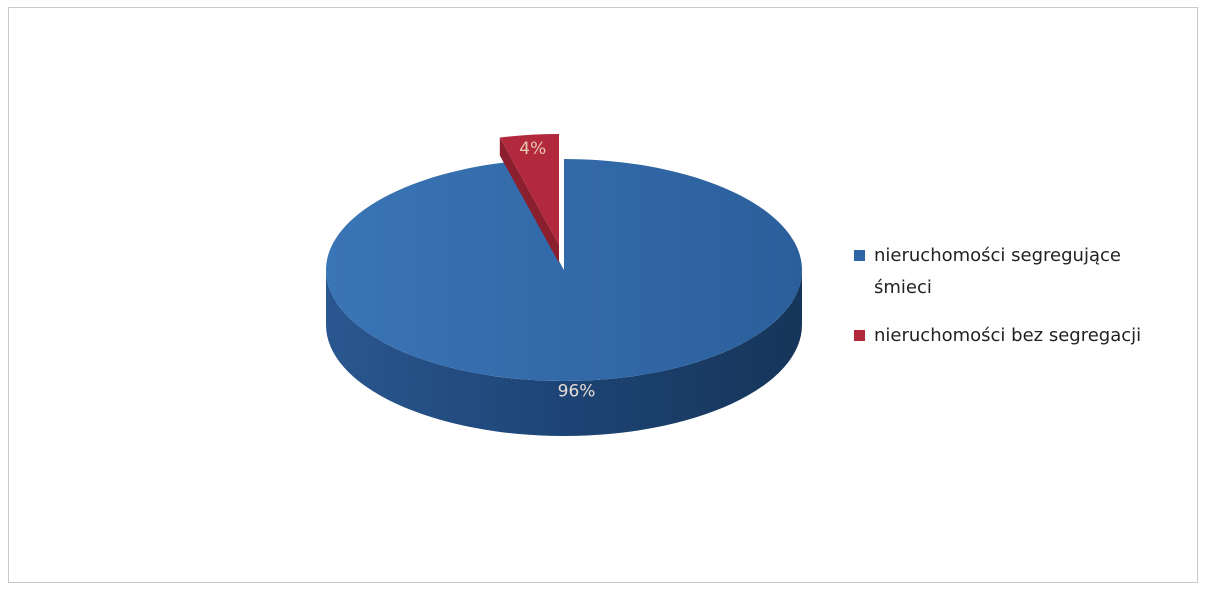 The width and height of the screenshot is (1206, 594). I want to click on legend-label: nieruchomości bez segregacji, so click(1008, 335).